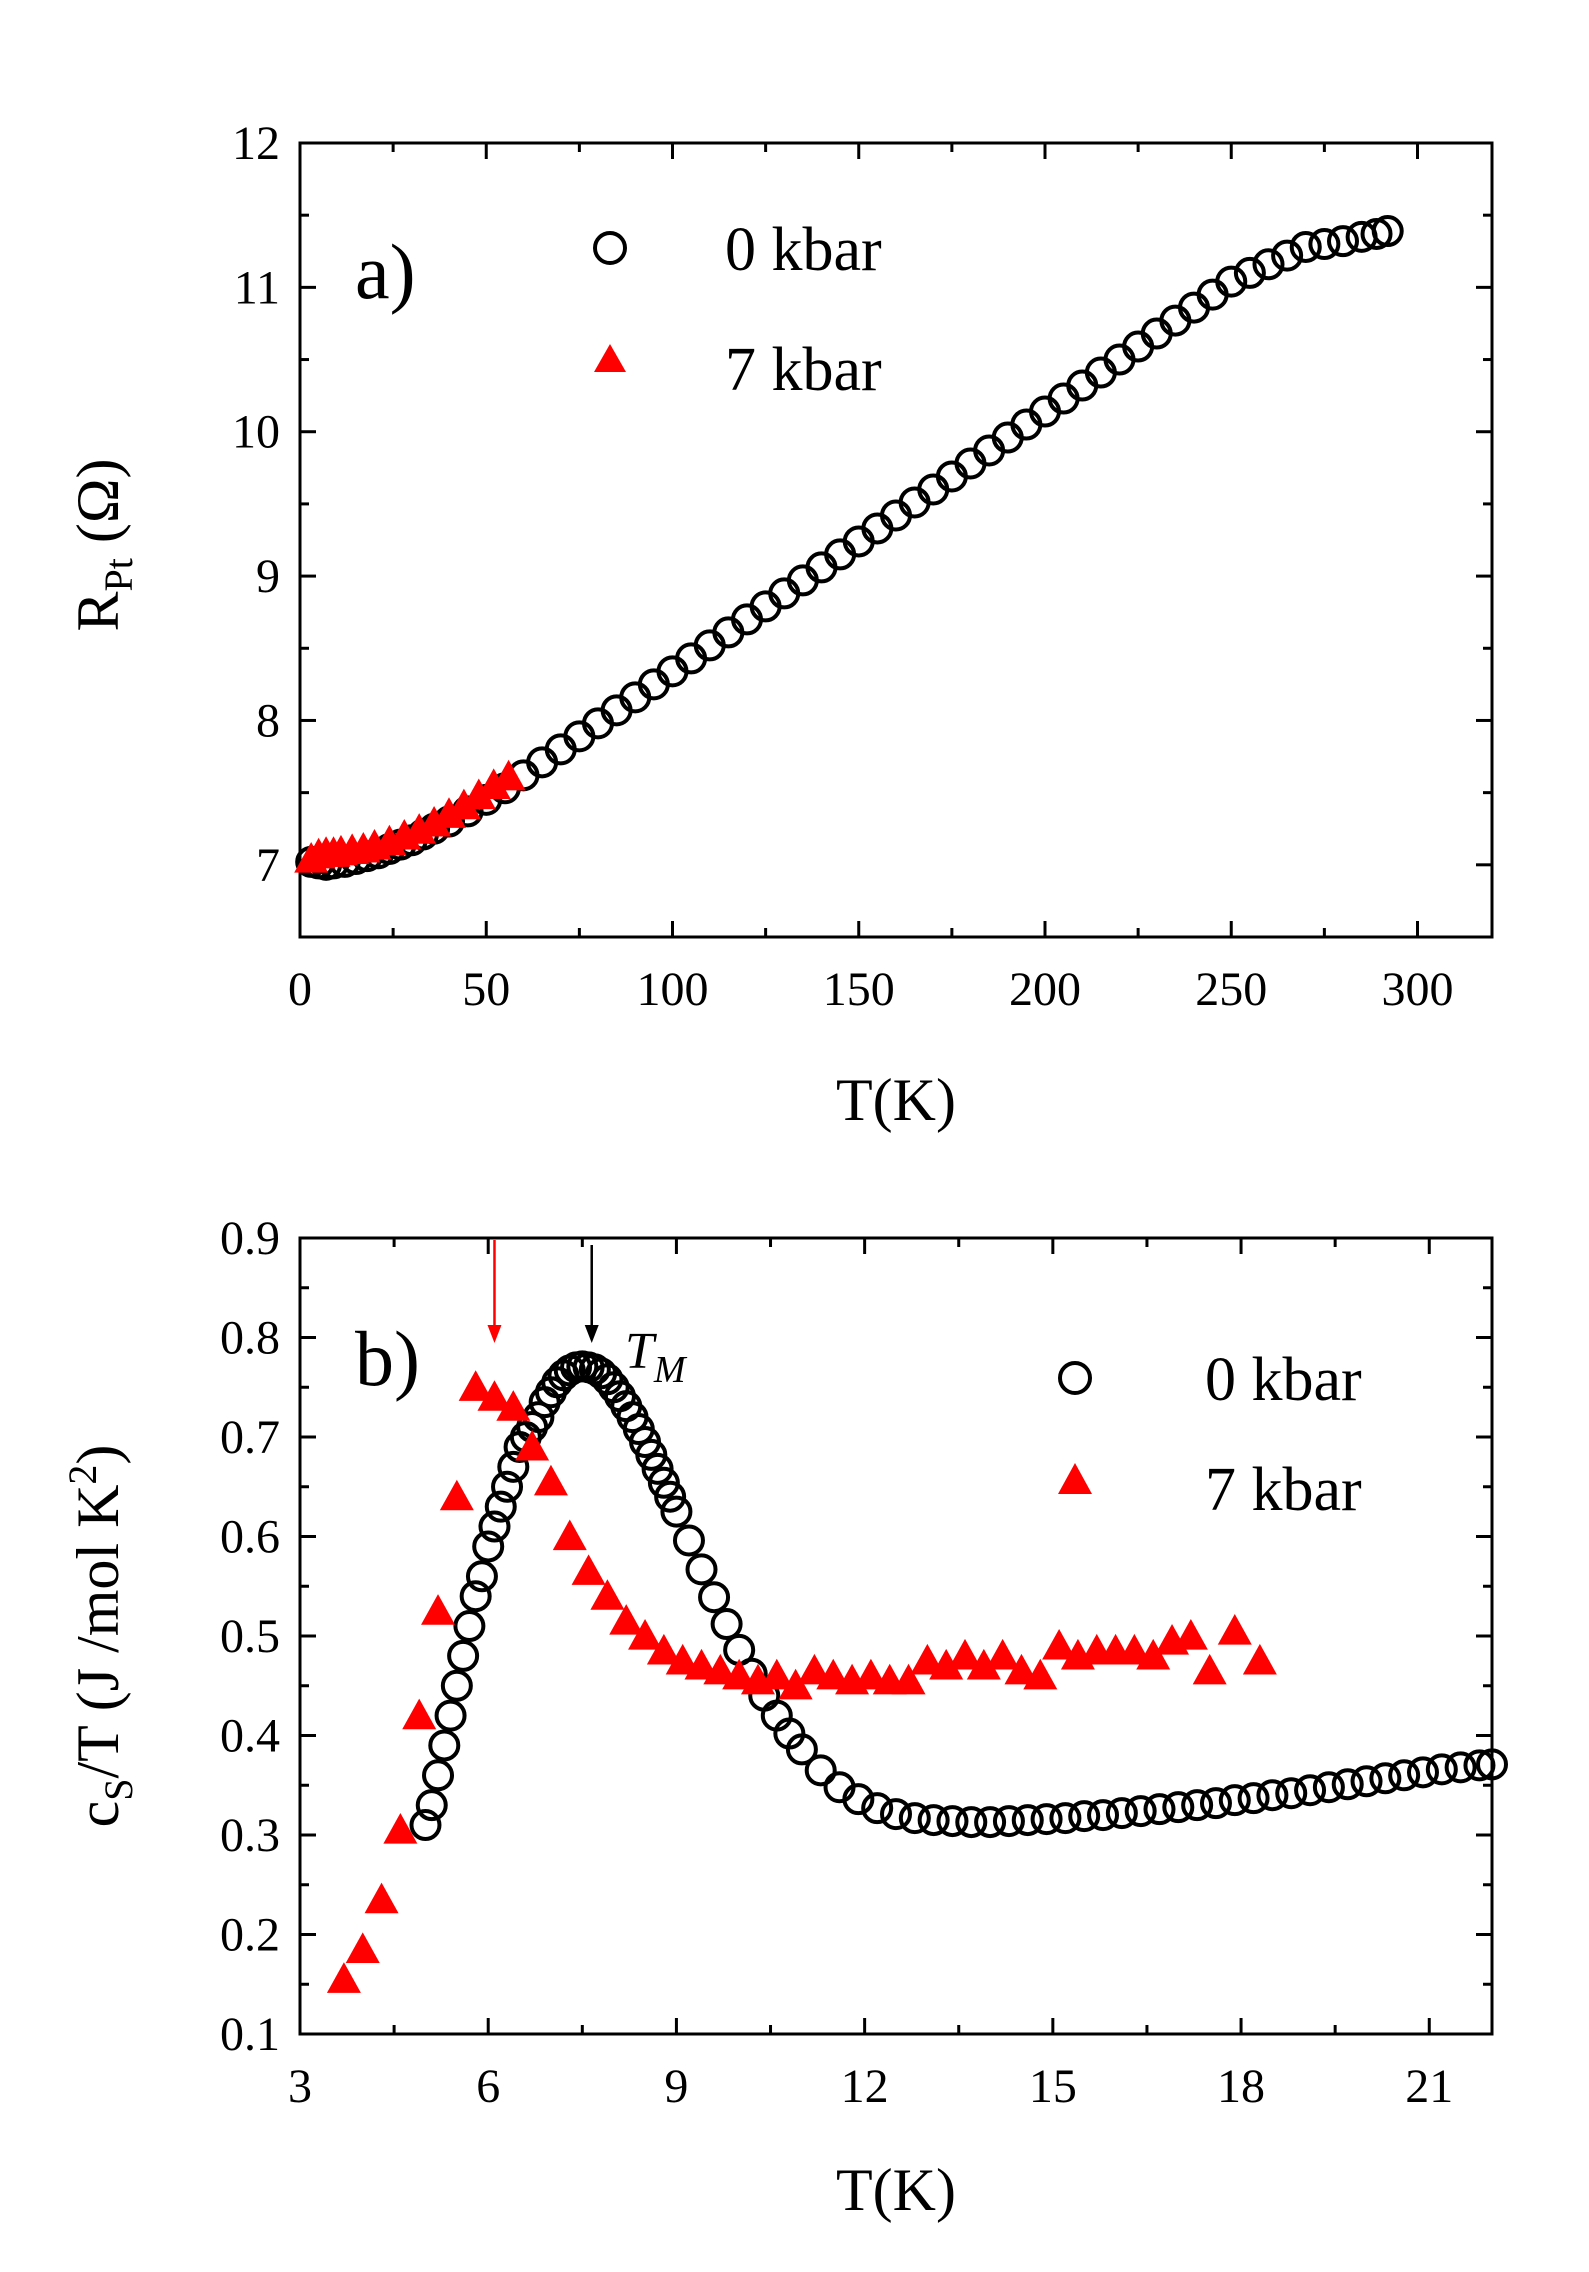 The image size is (1589, 2272). Describe the element at coordinates (673, 989) in the screenshot. I see `x-tick-label-a: 100` at that location.